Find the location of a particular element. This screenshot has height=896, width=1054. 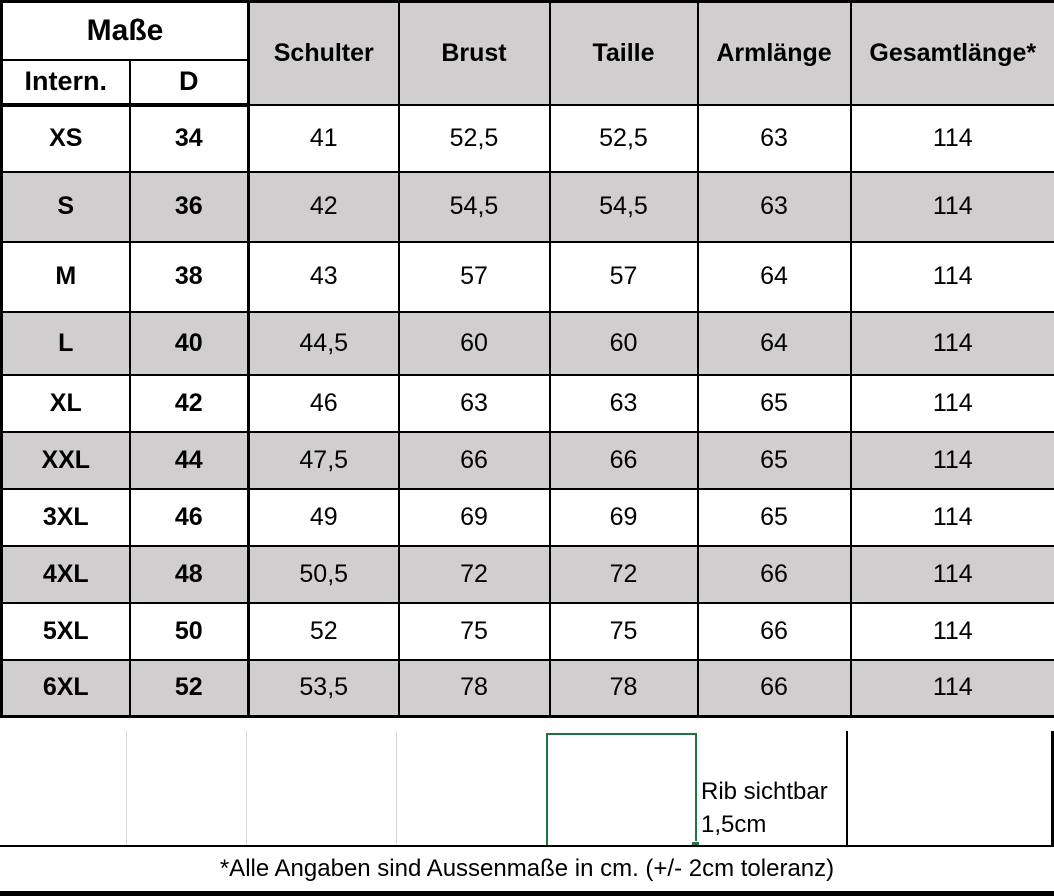

table-row: 5XL 50 52 75 75 66 114 is located at coordinates (527, 631).